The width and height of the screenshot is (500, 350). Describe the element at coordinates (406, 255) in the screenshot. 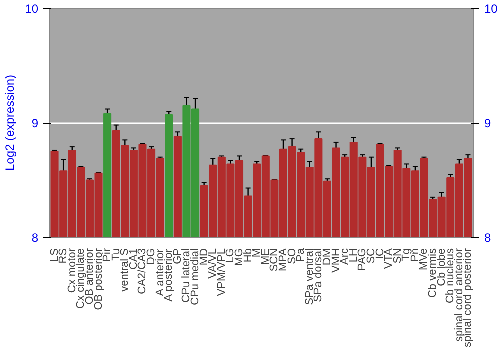

I see `x-tick-label: Tg` at that location.